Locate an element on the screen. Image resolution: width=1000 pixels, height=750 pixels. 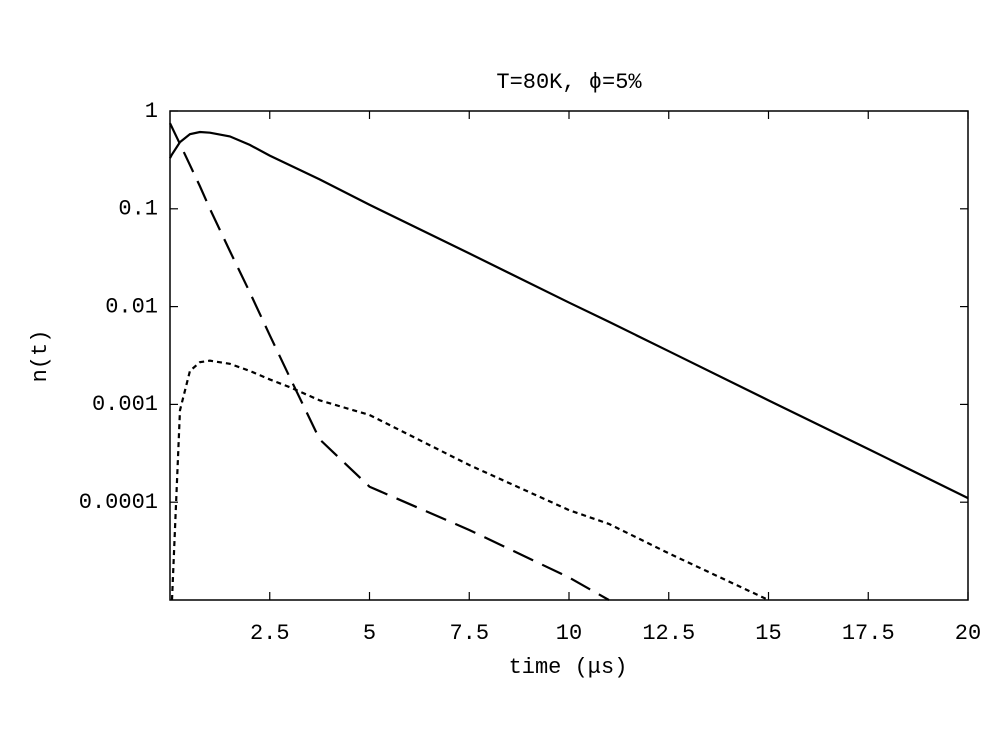
x-tick-label: 20 is located at coordinates (968, 633).